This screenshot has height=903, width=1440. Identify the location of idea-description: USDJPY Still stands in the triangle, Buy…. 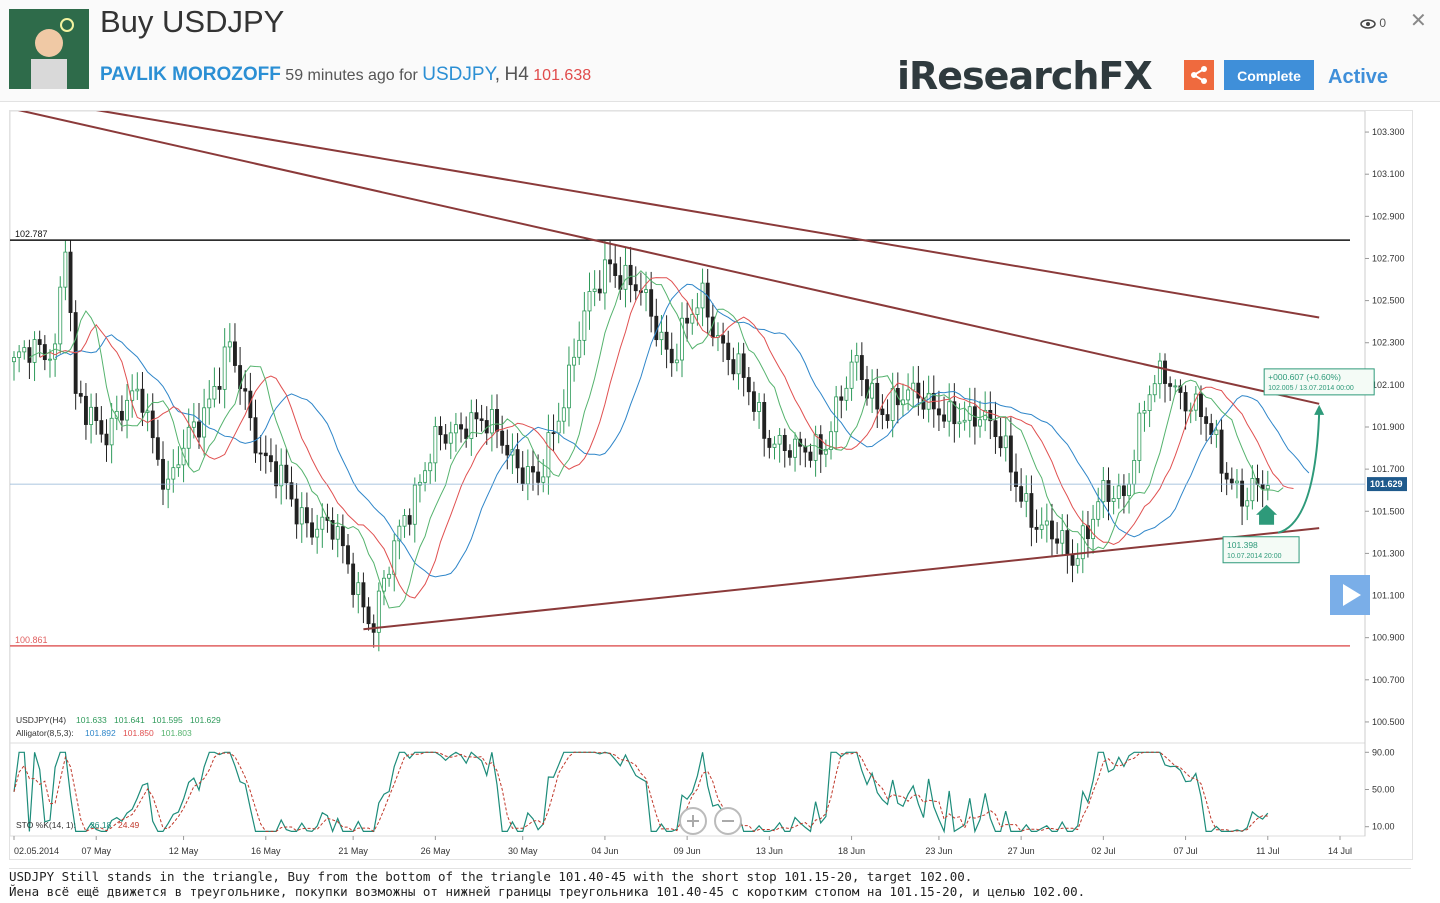
(710, 885).